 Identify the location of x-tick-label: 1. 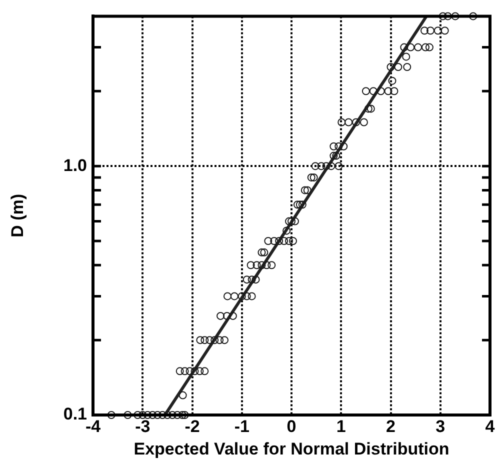
(341, 426).